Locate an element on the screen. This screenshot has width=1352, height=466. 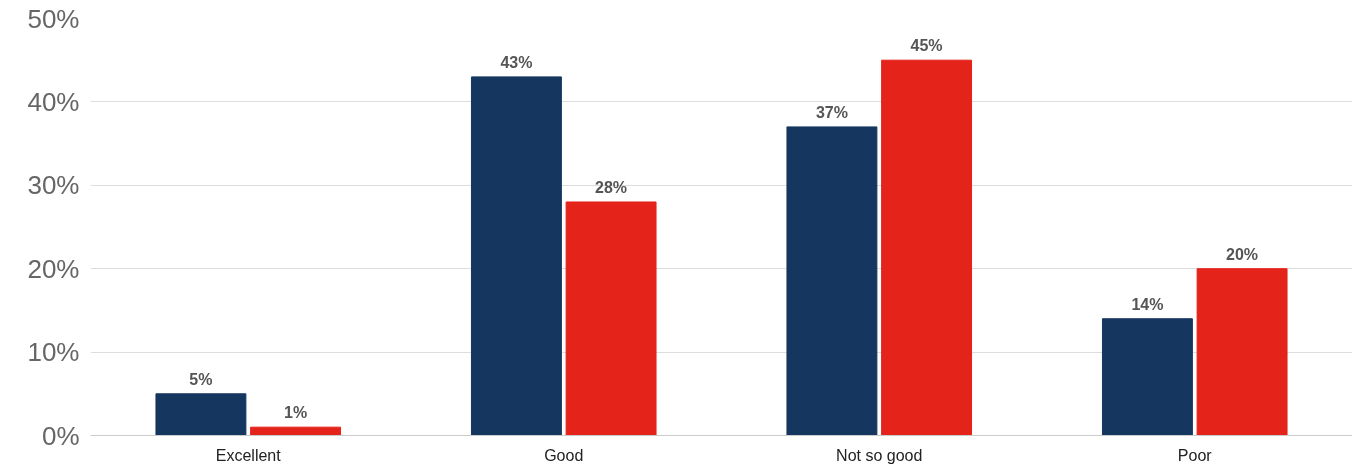
y-tick-label: 10% is located at coordinates (53, 352).